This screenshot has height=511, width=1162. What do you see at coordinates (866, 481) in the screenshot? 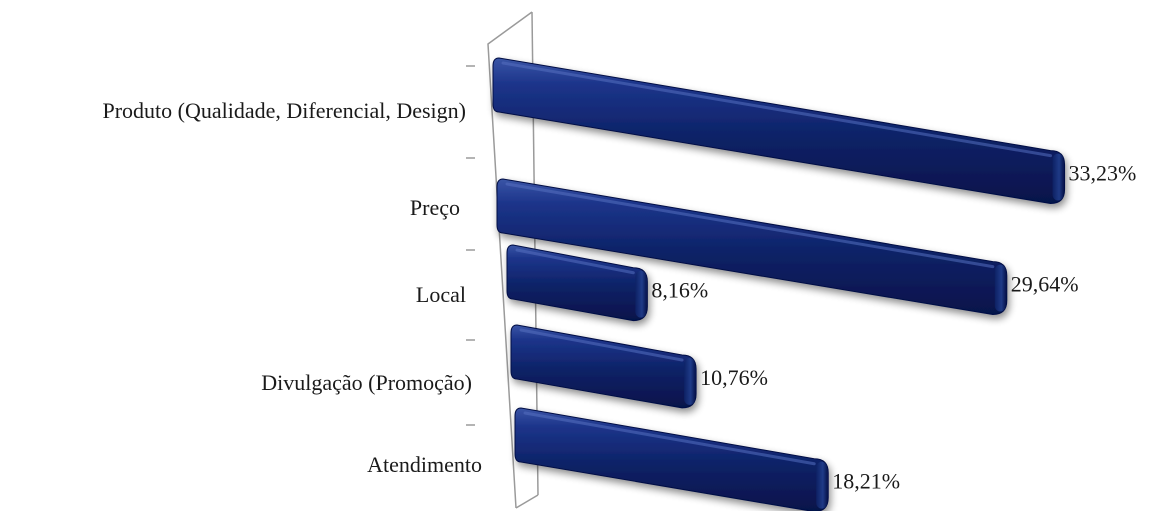
I see `data-label: 18,21%` at bounding box center [866, 481].